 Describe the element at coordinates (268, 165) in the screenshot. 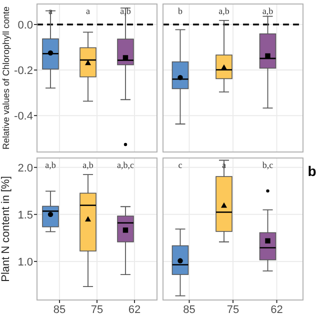

I see `annotation: b,c` at that location.